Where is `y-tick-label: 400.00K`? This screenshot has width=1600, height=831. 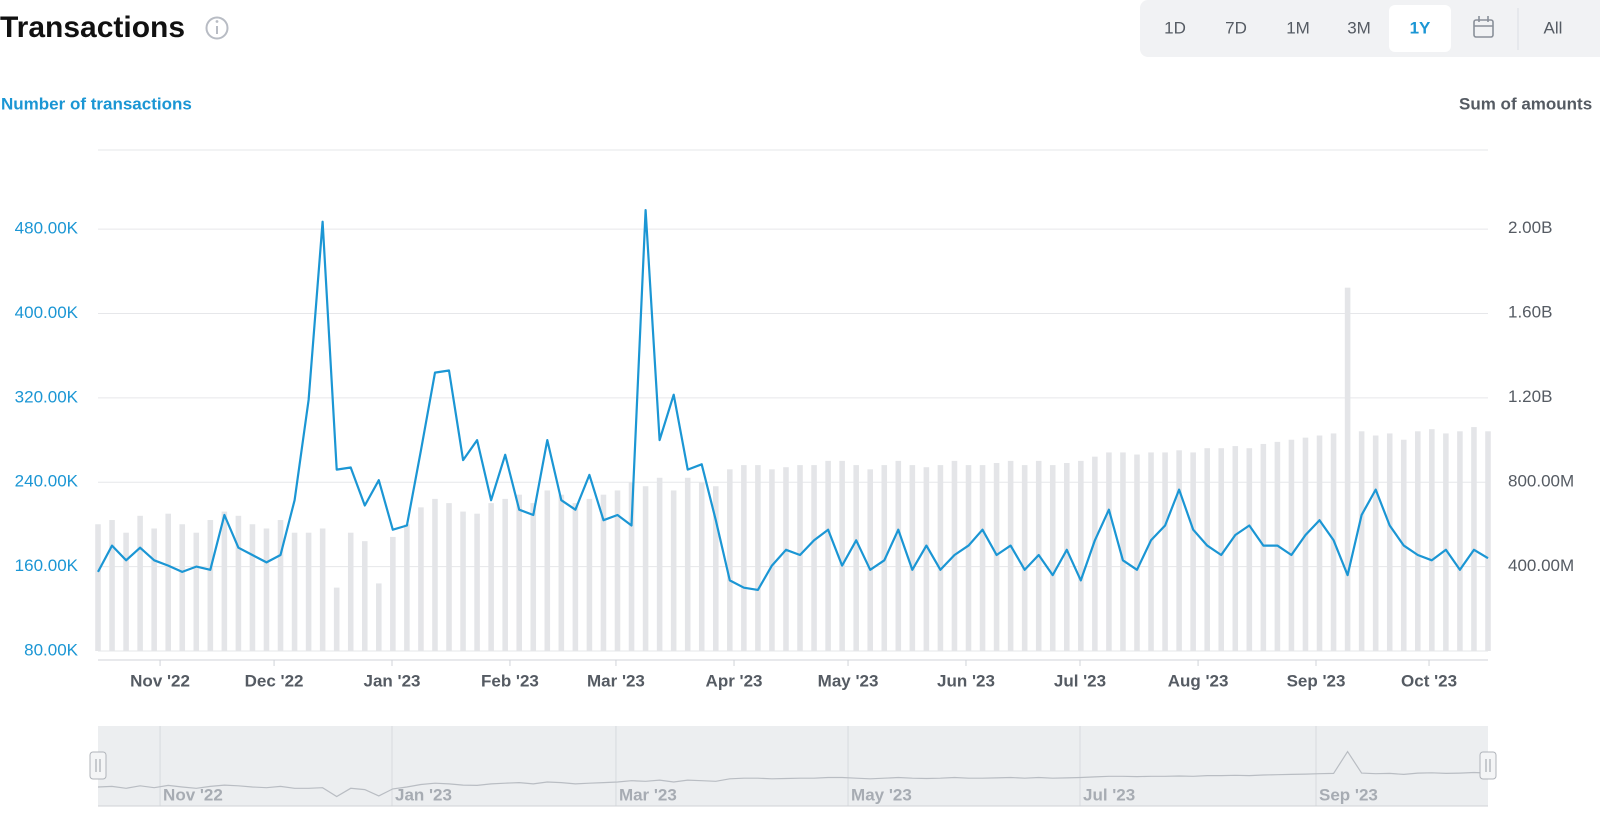
y-tick-label: 400.00K is located at coordinates (47, 312).